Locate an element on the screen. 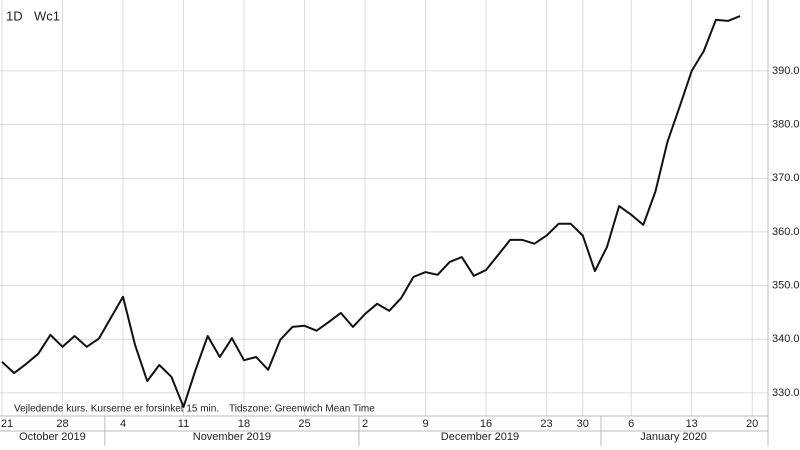  x-group-label: November 2019 is located at coordinates (232, 437).